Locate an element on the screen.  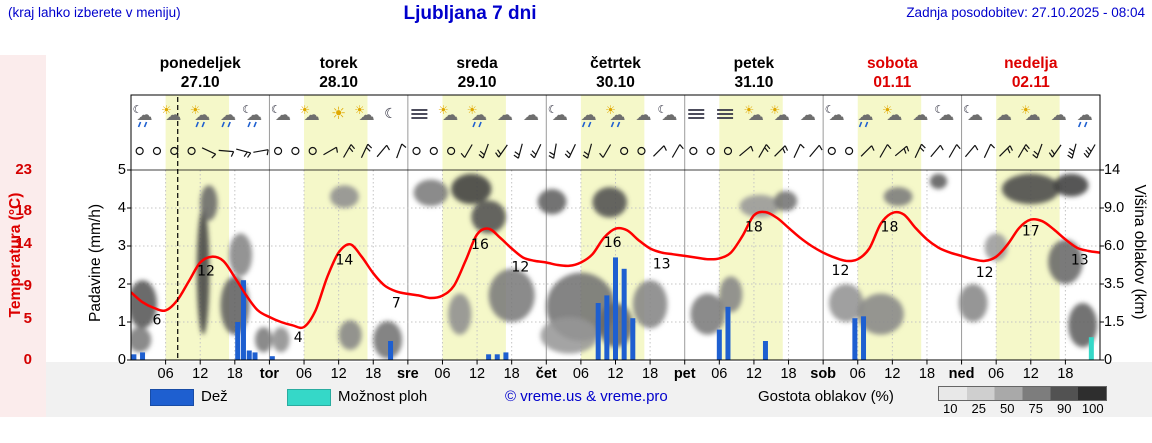
precipitation-axis-tick: 2 is located at coordinates (121, 284).